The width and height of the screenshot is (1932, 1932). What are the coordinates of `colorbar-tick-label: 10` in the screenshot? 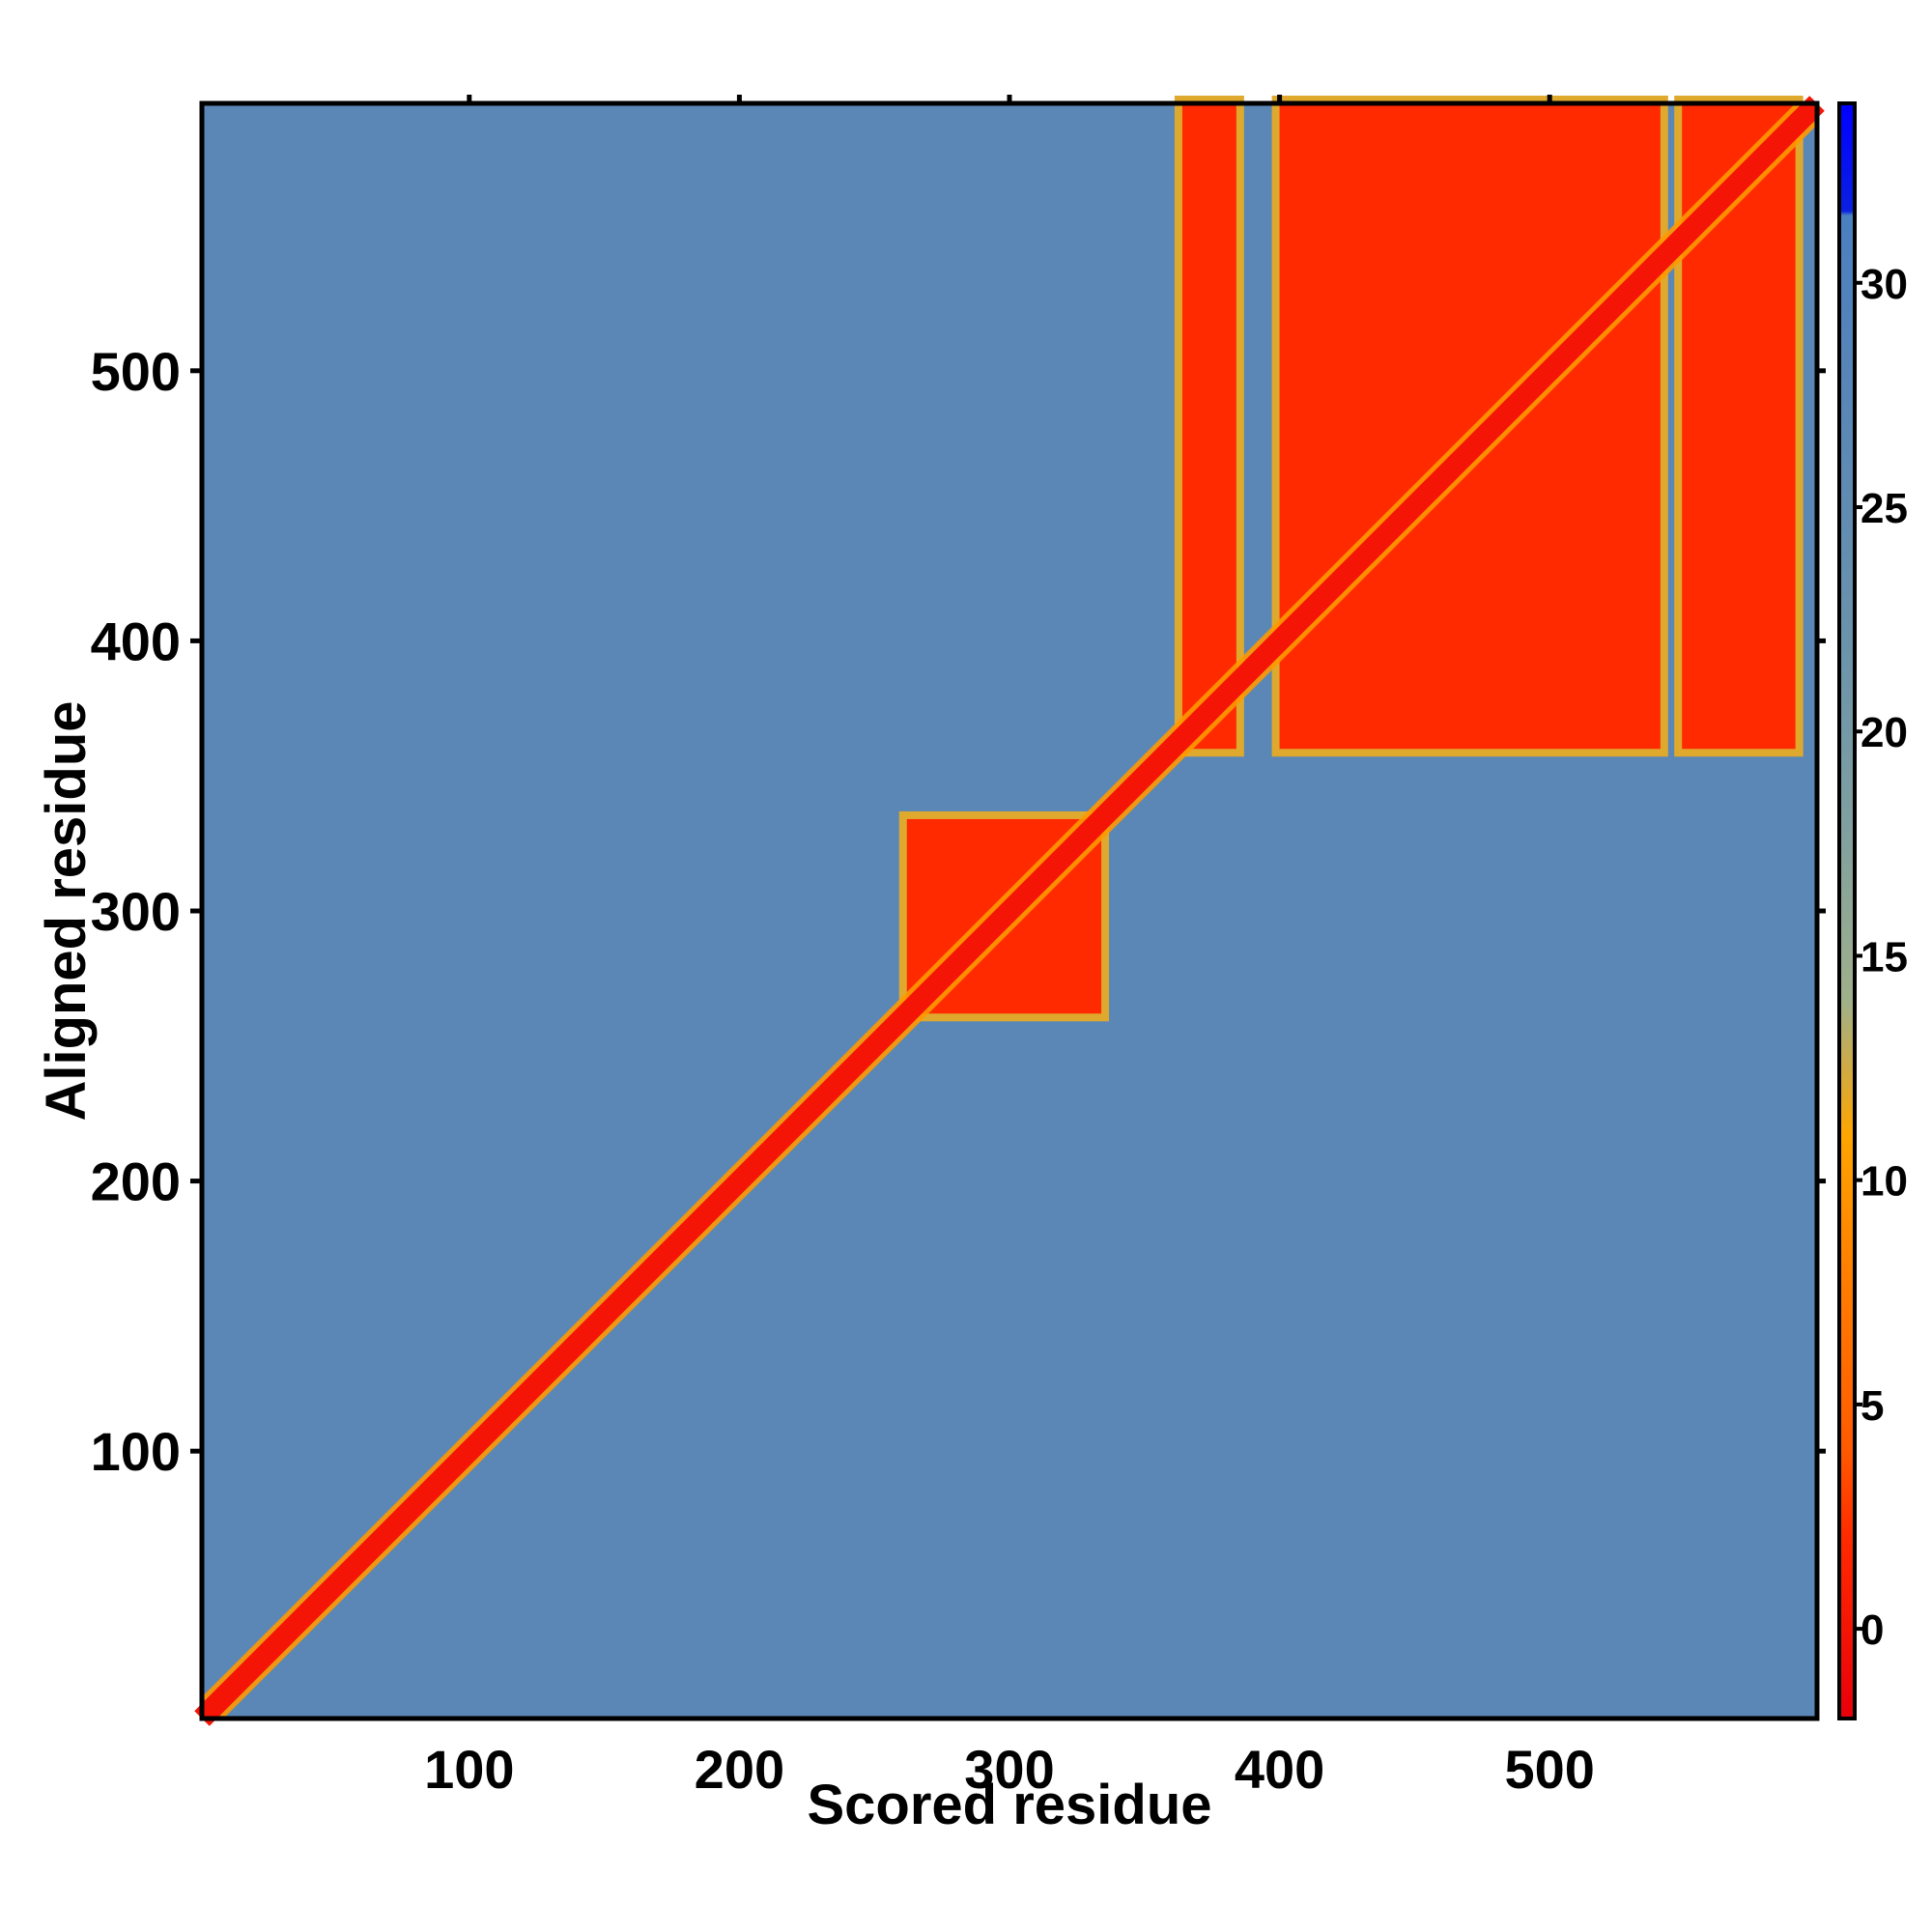 It's located at (1884, 1182).